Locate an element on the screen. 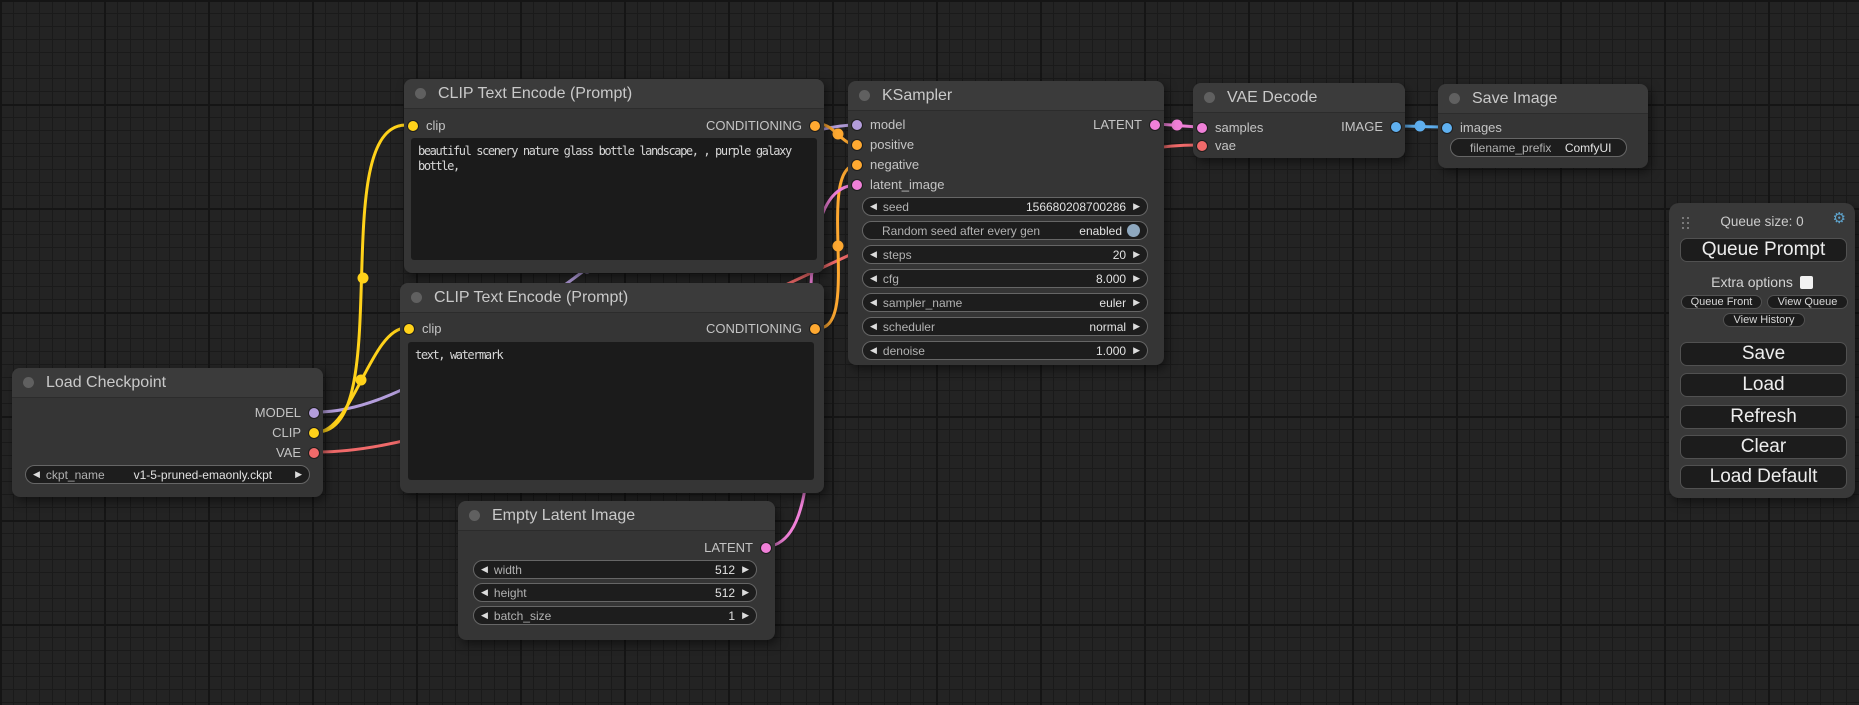 The width and height of the screenshot is (1859, 705). input-negative: negative is located at coordinates (883, 164).